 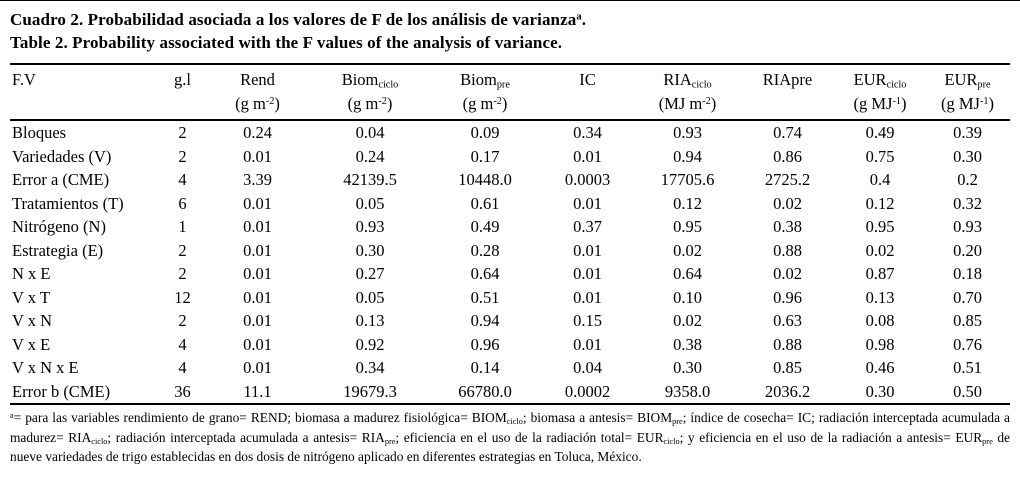 What do you see at coordinates (967, 250) in the screenshot?
I see `cell-value: 0.20` at bounding box center [967, 250].